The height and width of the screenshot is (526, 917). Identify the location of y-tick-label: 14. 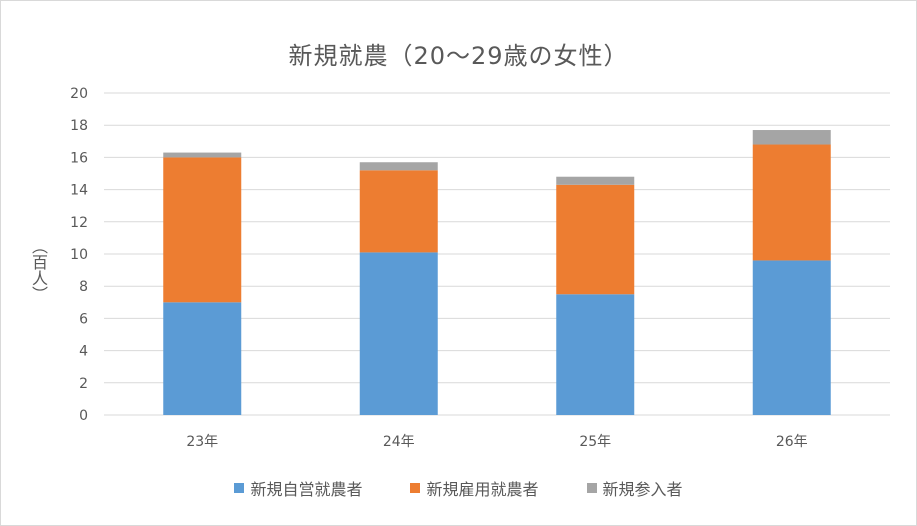
(79, 191).